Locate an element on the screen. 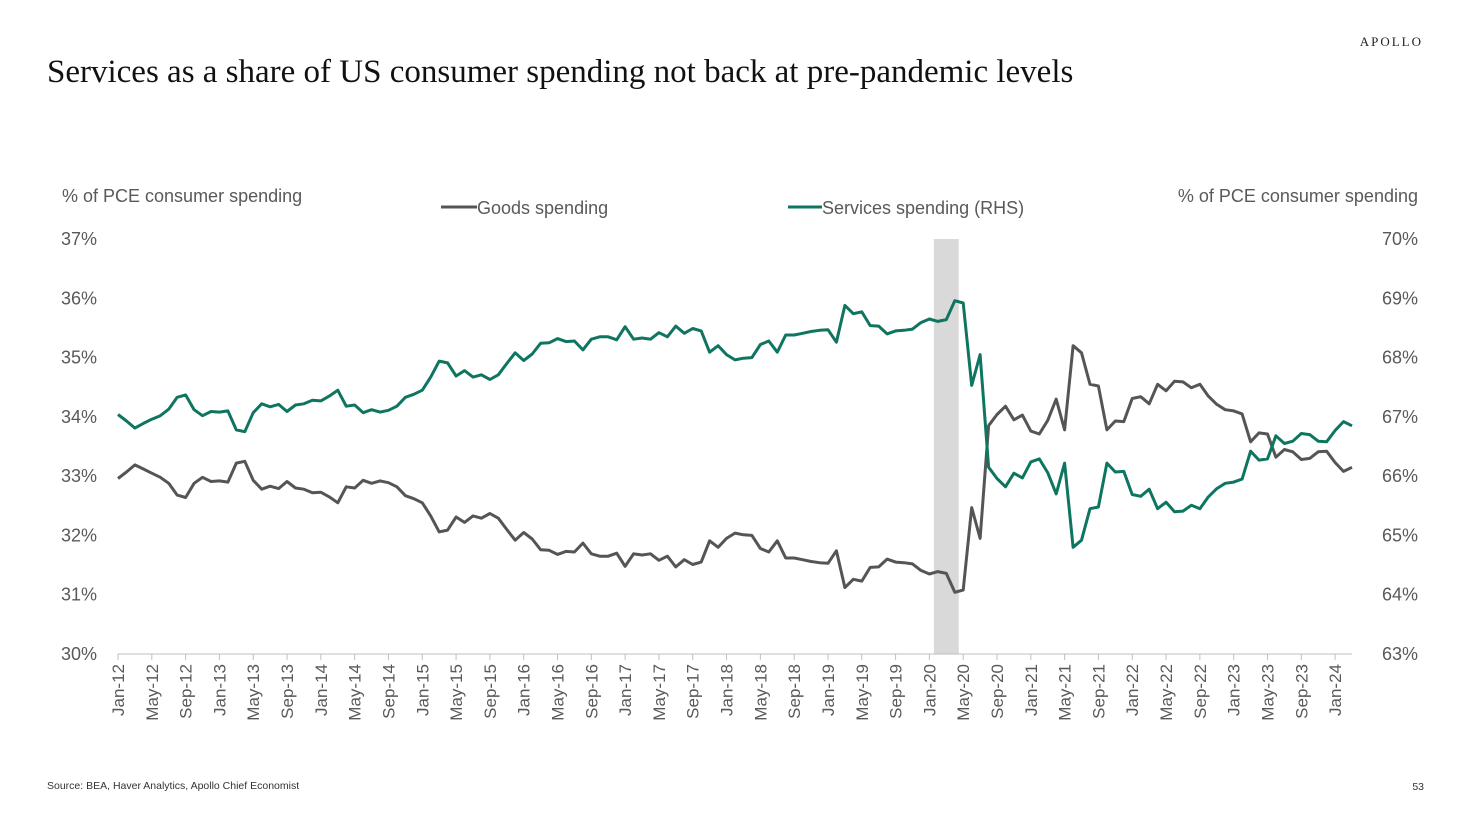 The height and width of the screenshot is (823, 1467). x-tick-label: May-15 is located at coordinates (456, 692).